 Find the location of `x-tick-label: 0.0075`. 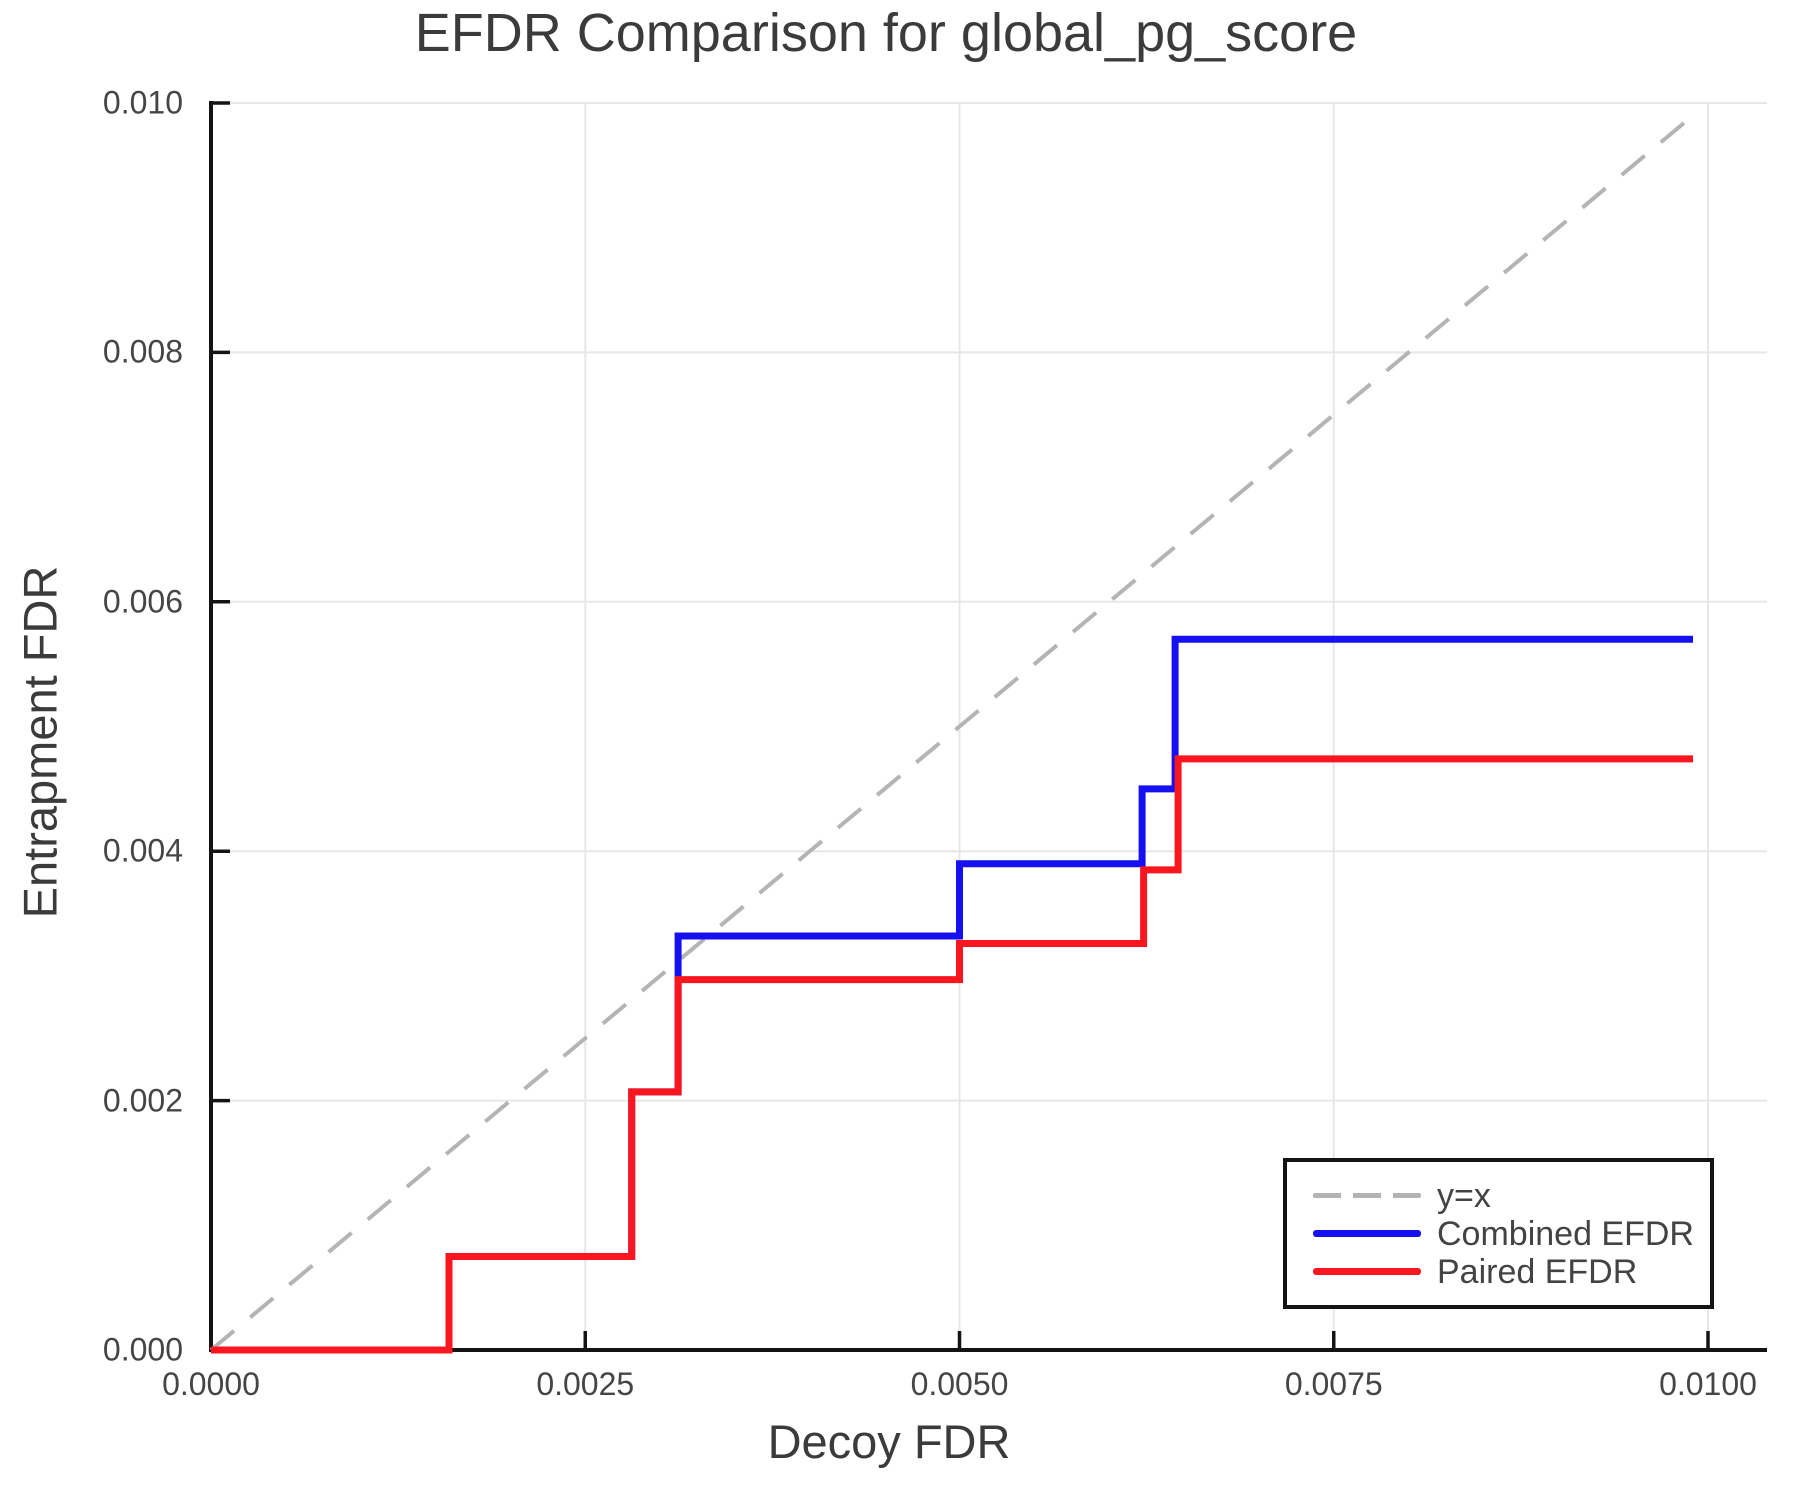

x-tick-label: 0.0075 is located at coordinates (1333, 1384).